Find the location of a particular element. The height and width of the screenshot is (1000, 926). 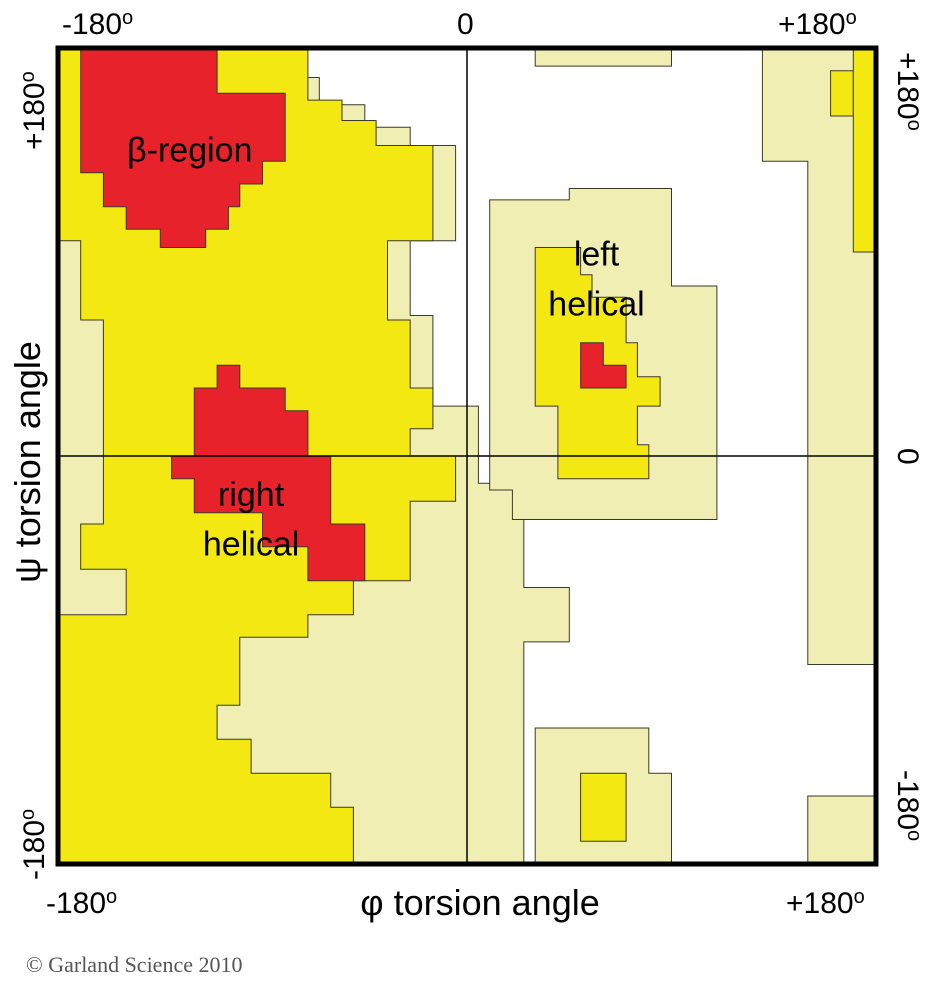

x-axis-title: φ torsion angle is located at coordinates (479, 902).